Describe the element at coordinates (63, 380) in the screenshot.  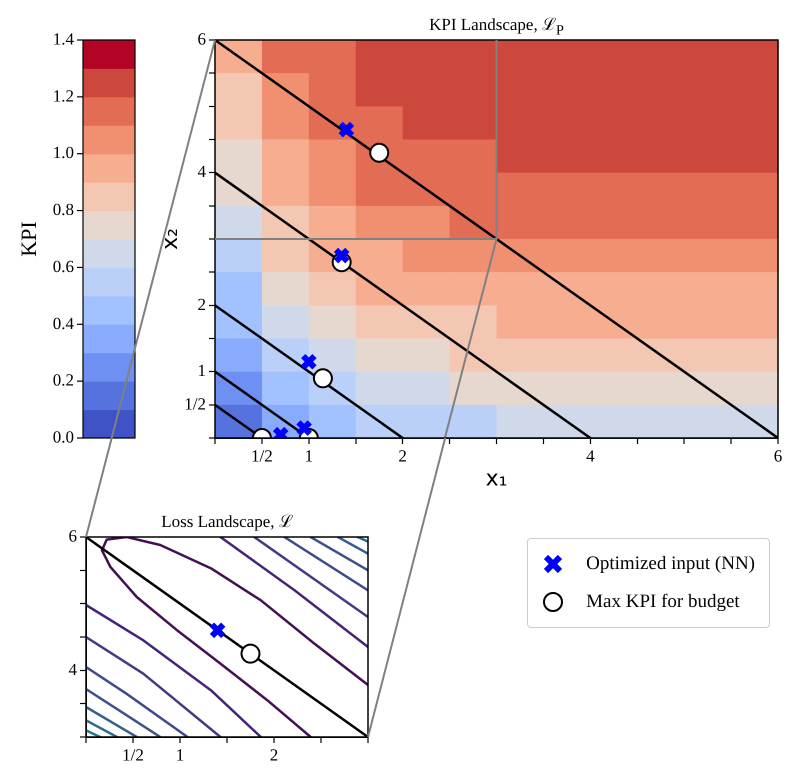
I see `color-bar-label: 0.2` at that location.